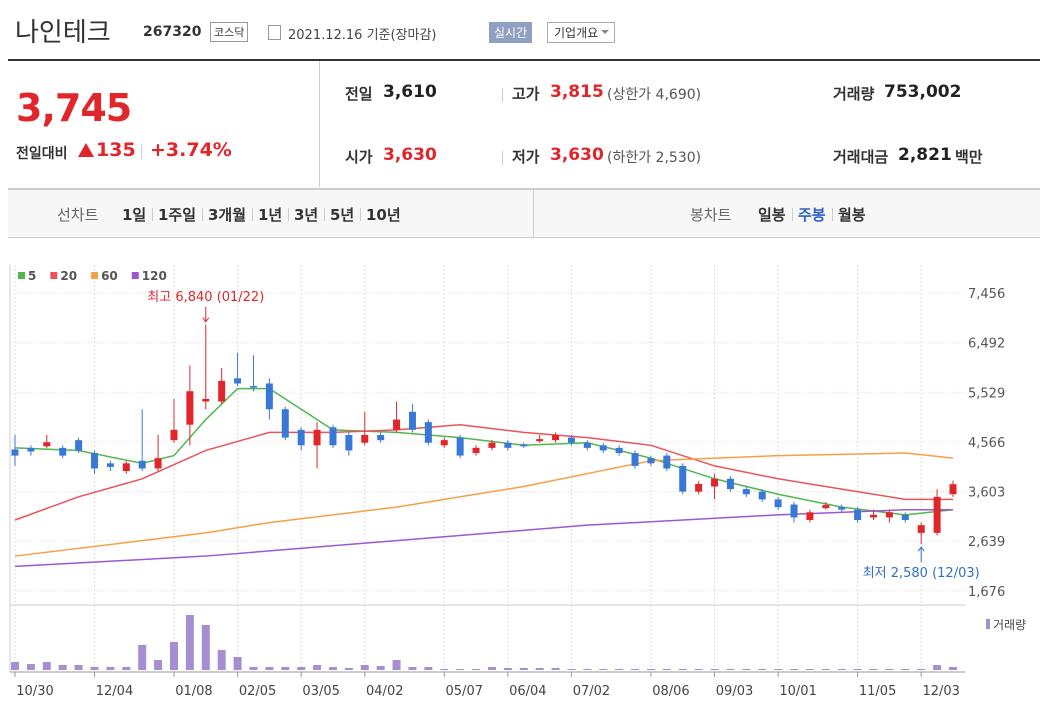 The height and width of the screenshot is (715, 1042). What do you see at coordinates (852, 215) in the screenshot?
I see `tab: 월봉` at bounding box center [852, 215].